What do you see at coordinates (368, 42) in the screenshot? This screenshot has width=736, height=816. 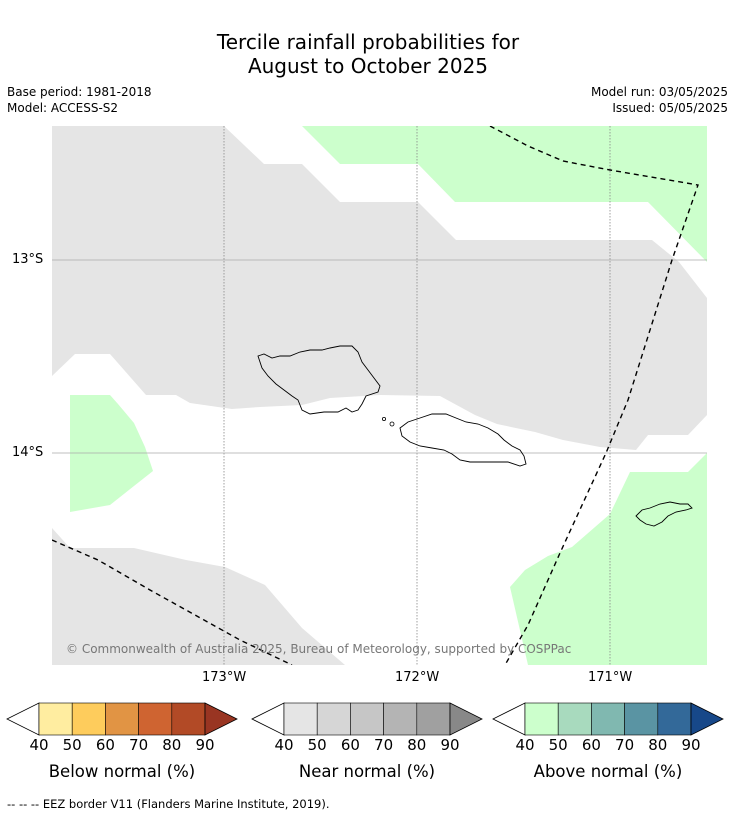 I see `title-line-1: Tercile rainfall probabilities for` at bounding box center [368, 42].